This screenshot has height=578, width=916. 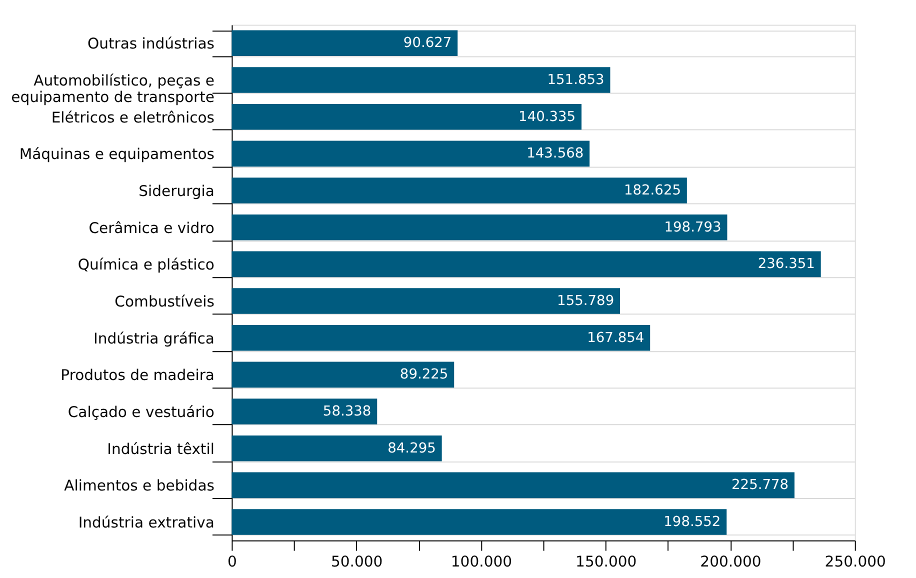 I want to click on y-tick-label: Automobilístico, peças e equipamento de transporte, so click(x=112, y=89).